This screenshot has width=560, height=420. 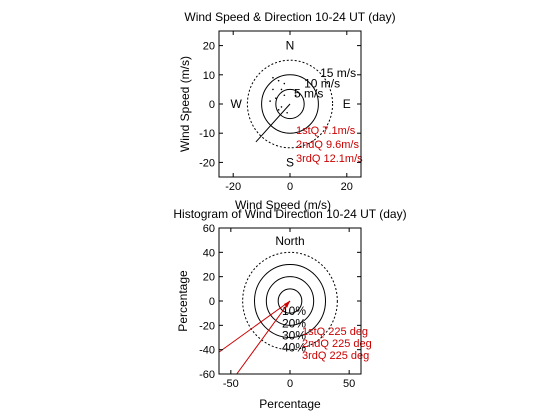 What do you see at coordinates (294, 311) in the screenshot?
I see `percentage-ring-label-1: 10%` at bounding box center [294, 311].